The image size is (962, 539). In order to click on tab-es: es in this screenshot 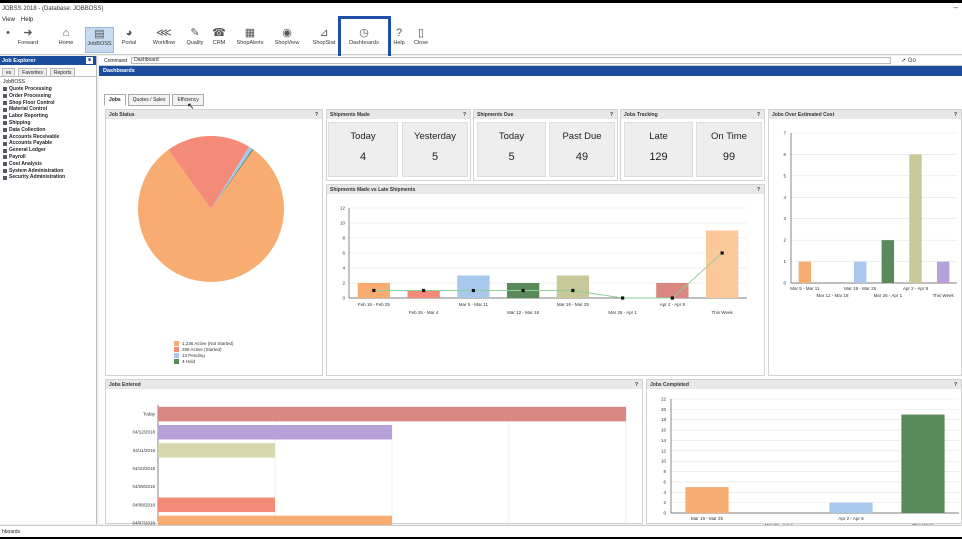, I will do `click(9, 72)`.